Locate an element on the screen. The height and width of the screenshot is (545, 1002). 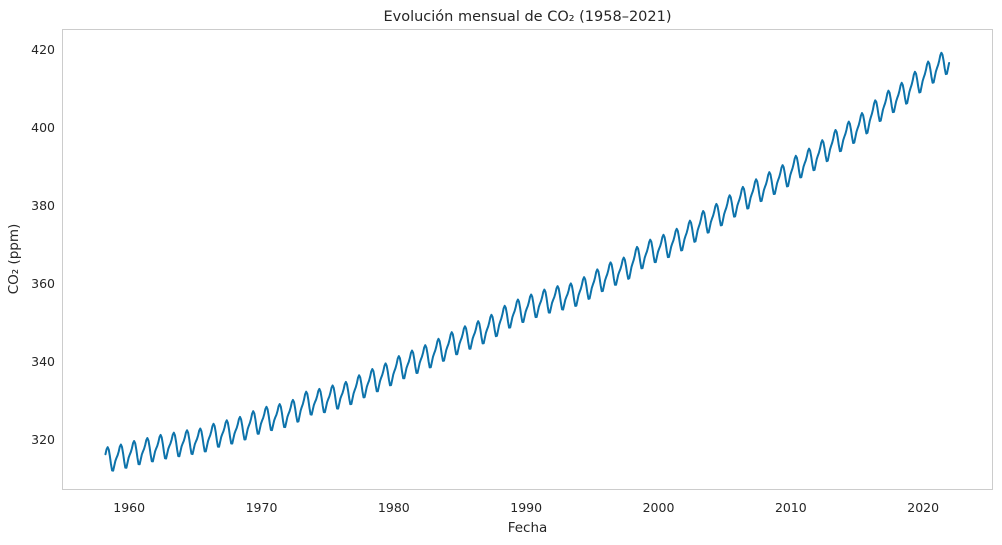
x-tick-label: 1980 is located at coordinates (393, 507).